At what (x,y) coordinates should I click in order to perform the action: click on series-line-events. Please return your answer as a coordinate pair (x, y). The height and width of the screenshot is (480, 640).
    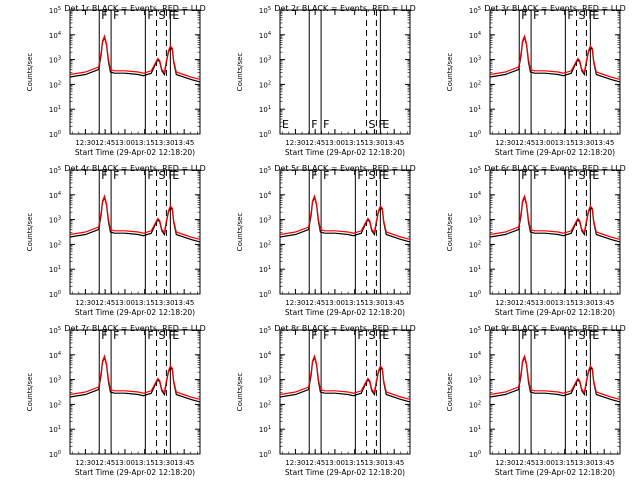
    Looking at the image, I should click on (345, 379).